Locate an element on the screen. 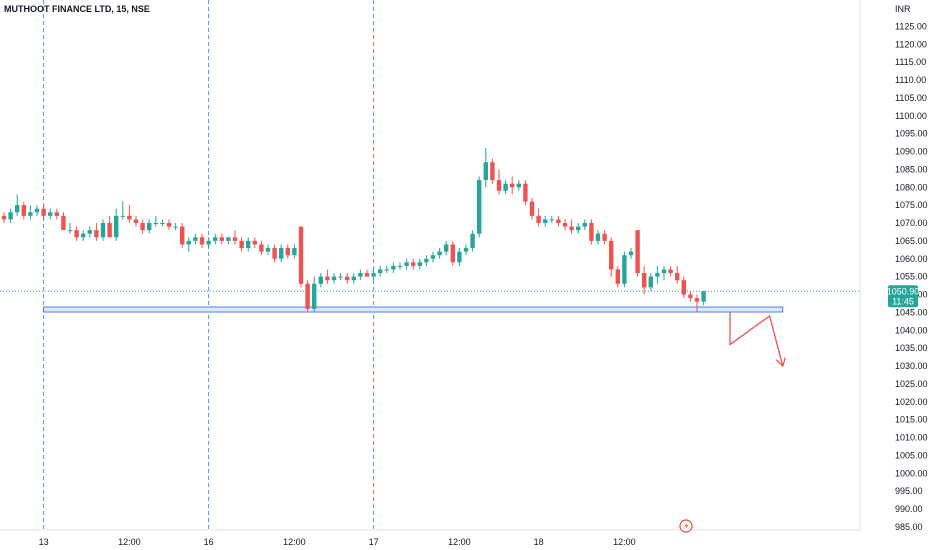 The height and width of the screenshot is (550, 932). symbol-title: MUTHOOT FINANCE LTD, 15, NSE is located at coordinates (77, 9).